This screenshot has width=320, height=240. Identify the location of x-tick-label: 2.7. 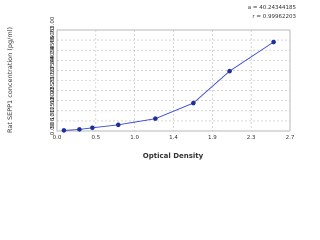
(290, 138).